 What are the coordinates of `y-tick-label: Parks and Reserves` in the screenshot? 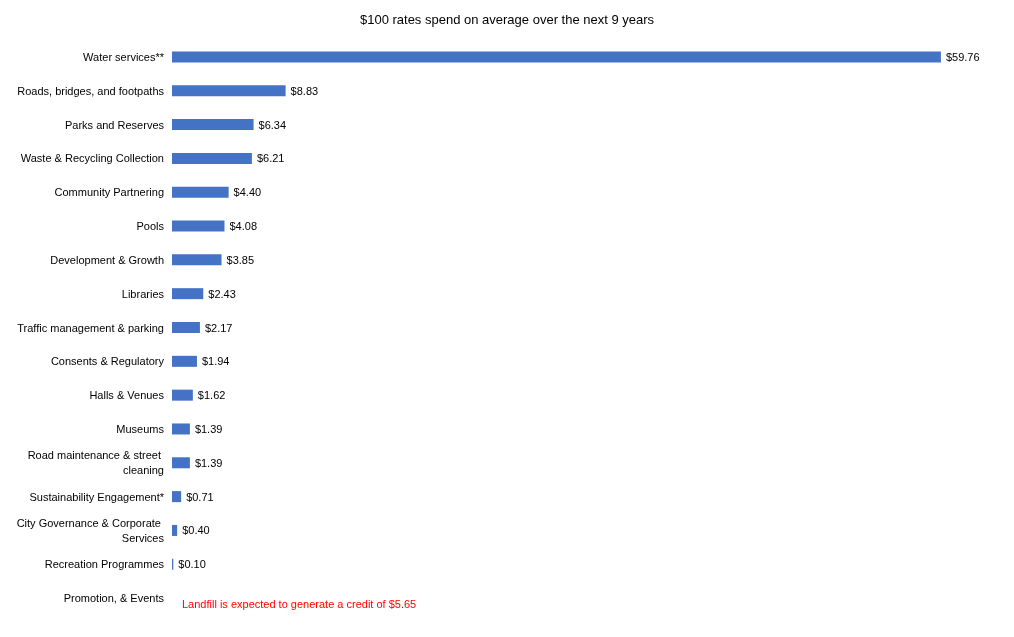 It's located at (114, 124).